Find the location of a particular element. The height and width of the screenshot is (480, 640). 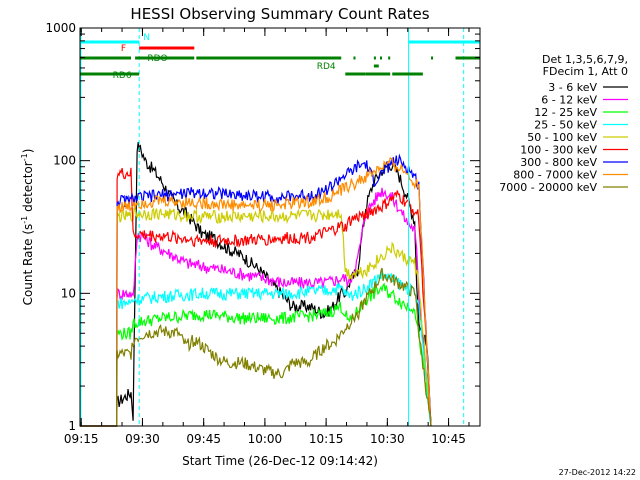

legend-label-7: 800 - 7000 keV is located at coordinates (555, 175).